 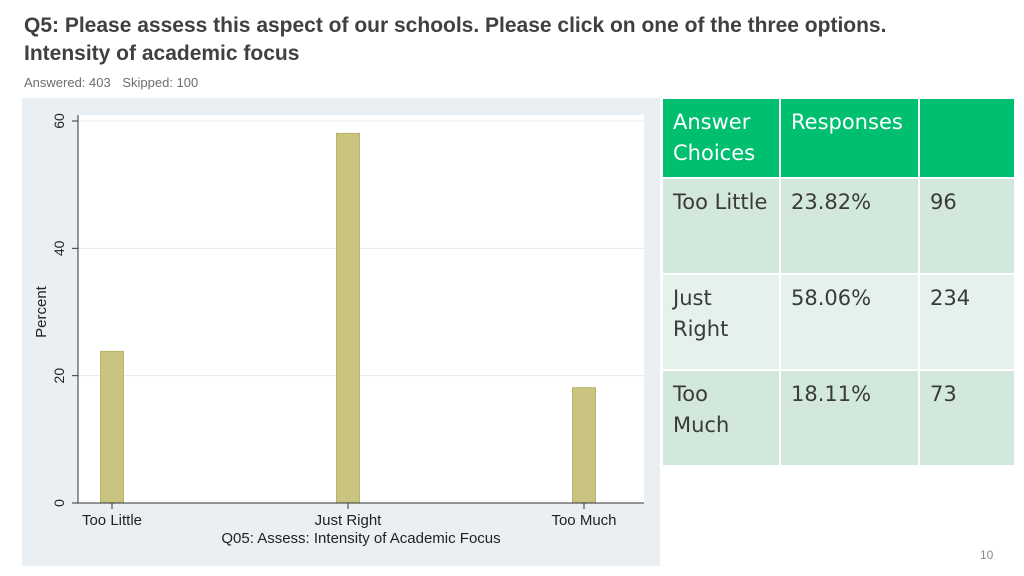 I want to click on response-stats: Answered: 403 Skipped: 100, so click(x=115, y=82).